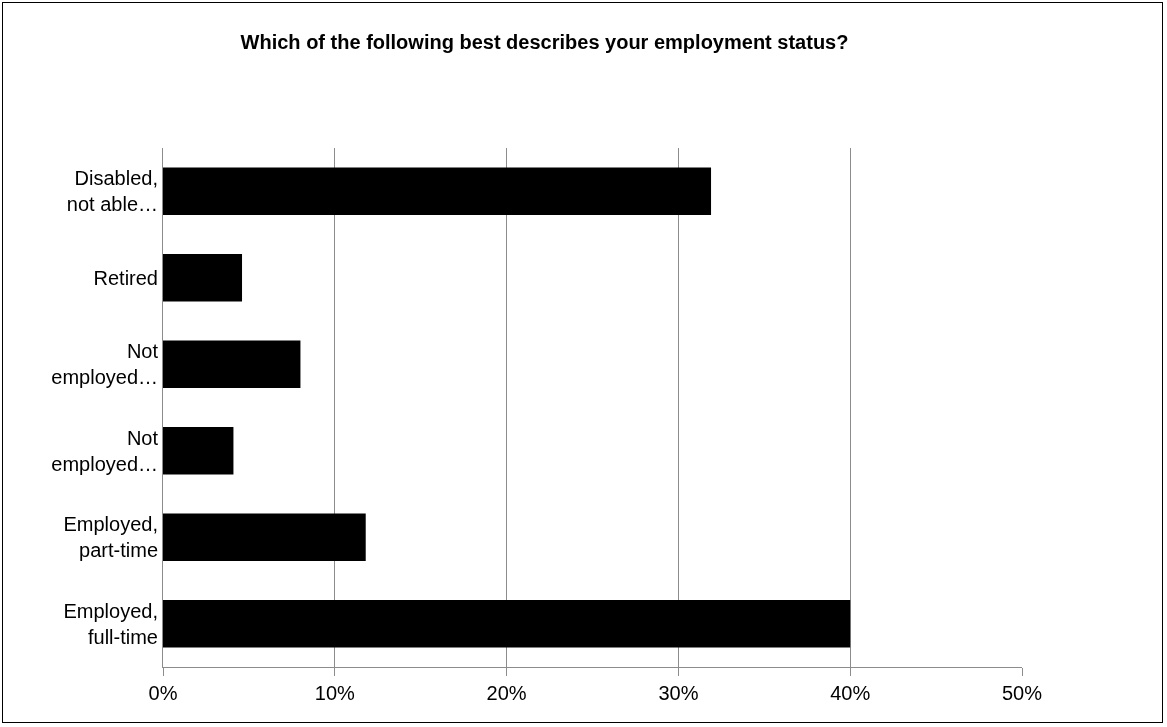 Image resolution: width=1167 pixels, height=727 pixels. I want to click on x-tick-label: 20%, so click(506, 693).